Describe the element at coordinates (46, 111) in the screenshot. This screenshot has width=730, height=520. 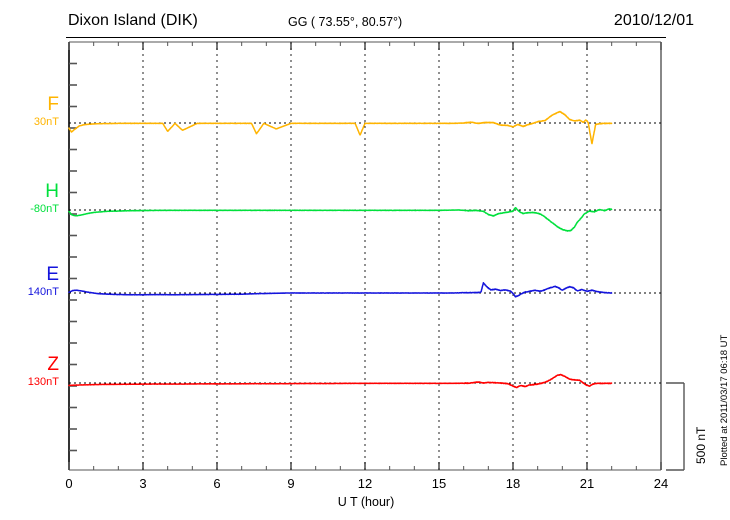
I see `component-label-f: F 30nT` at that location.